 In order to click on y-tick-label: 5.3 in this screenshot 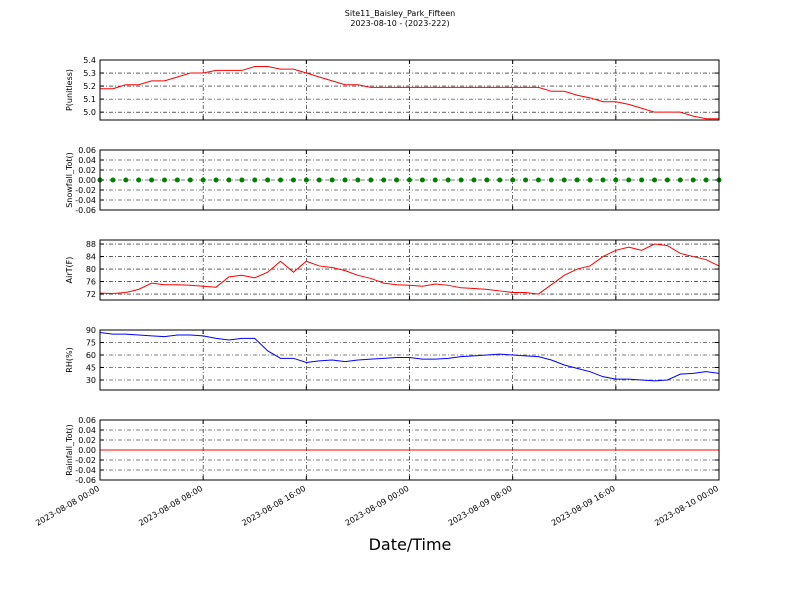, I will do `click(89, 73)`.